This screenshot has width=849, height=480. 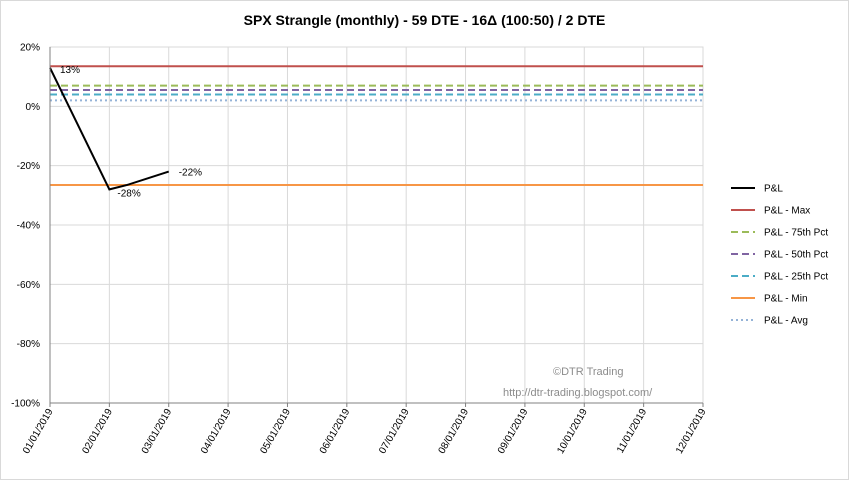 What do you see at coordinates (70, 70) in the screenshot?
I see `data-label: 13%` at bounding box center [70, 70].